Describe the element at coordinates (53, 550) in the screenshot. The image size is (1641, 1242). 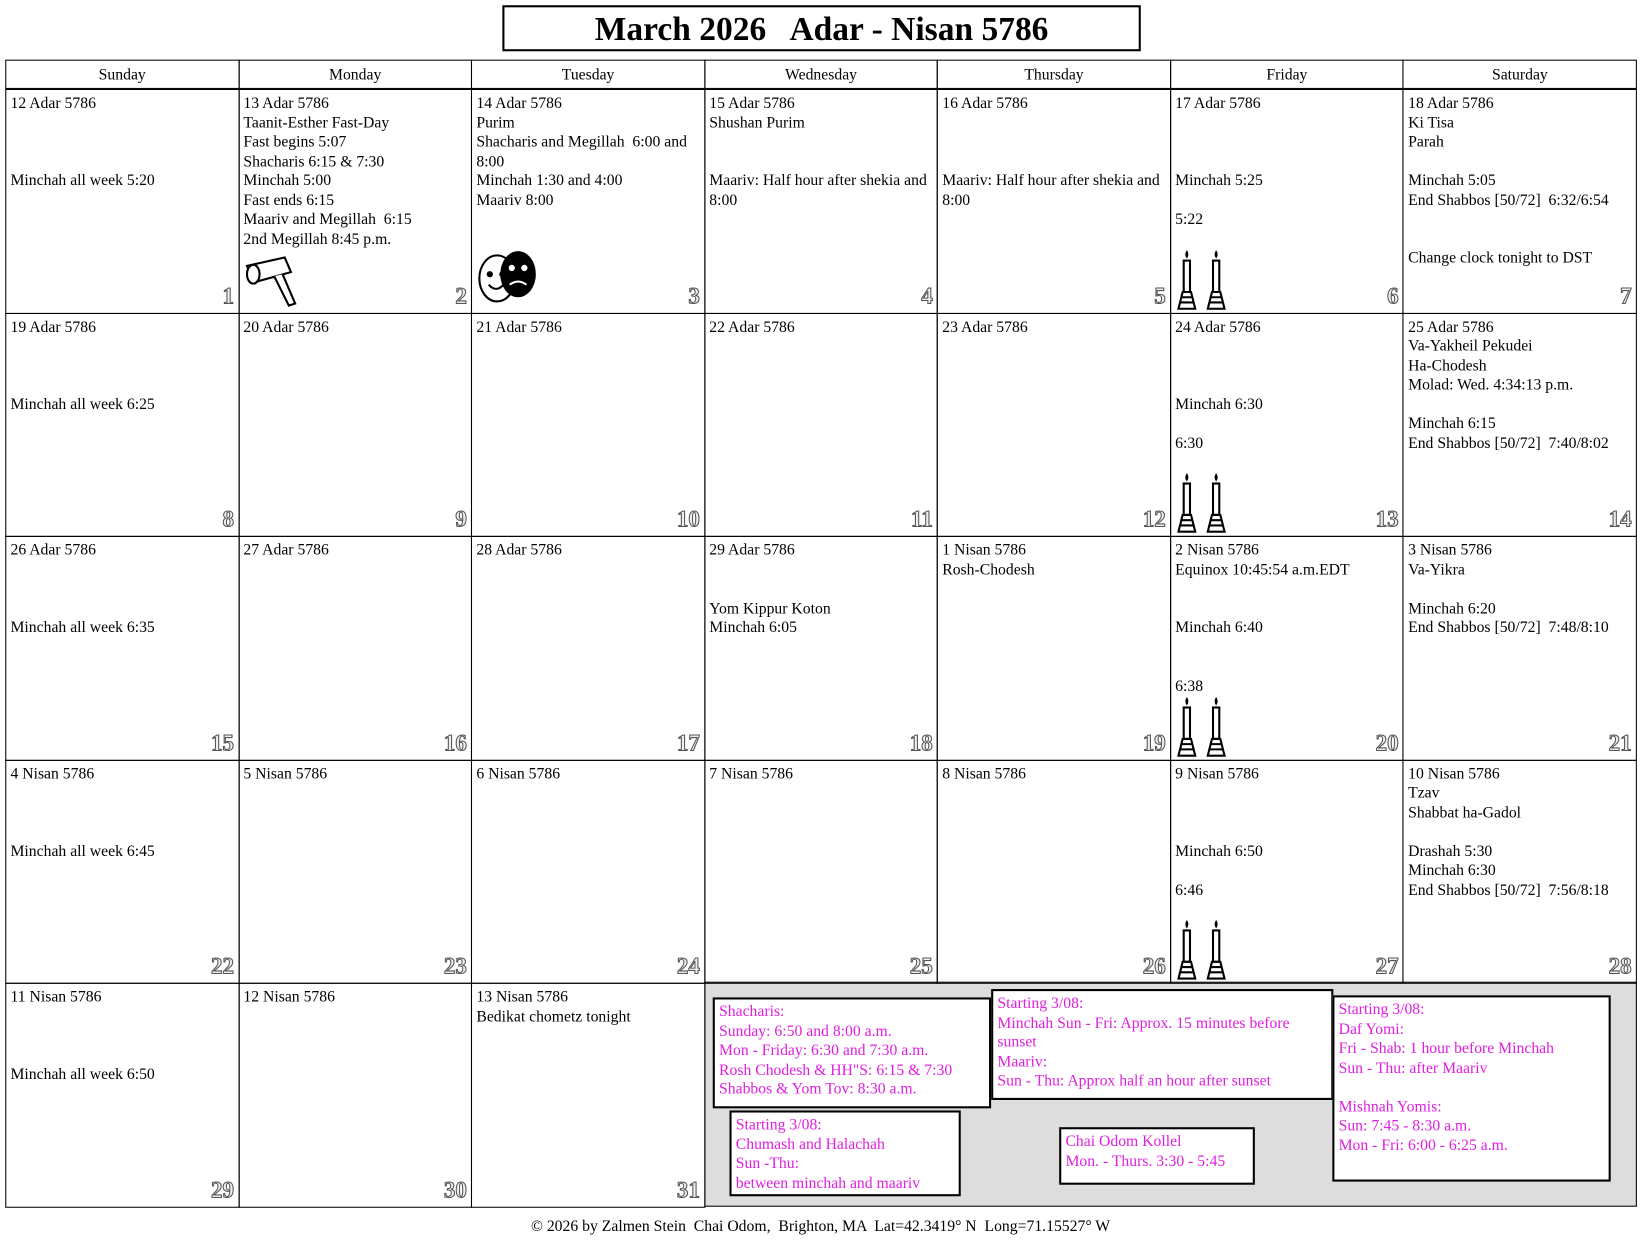
I see `hebrew-date: 26 Adar 5786` at that location.